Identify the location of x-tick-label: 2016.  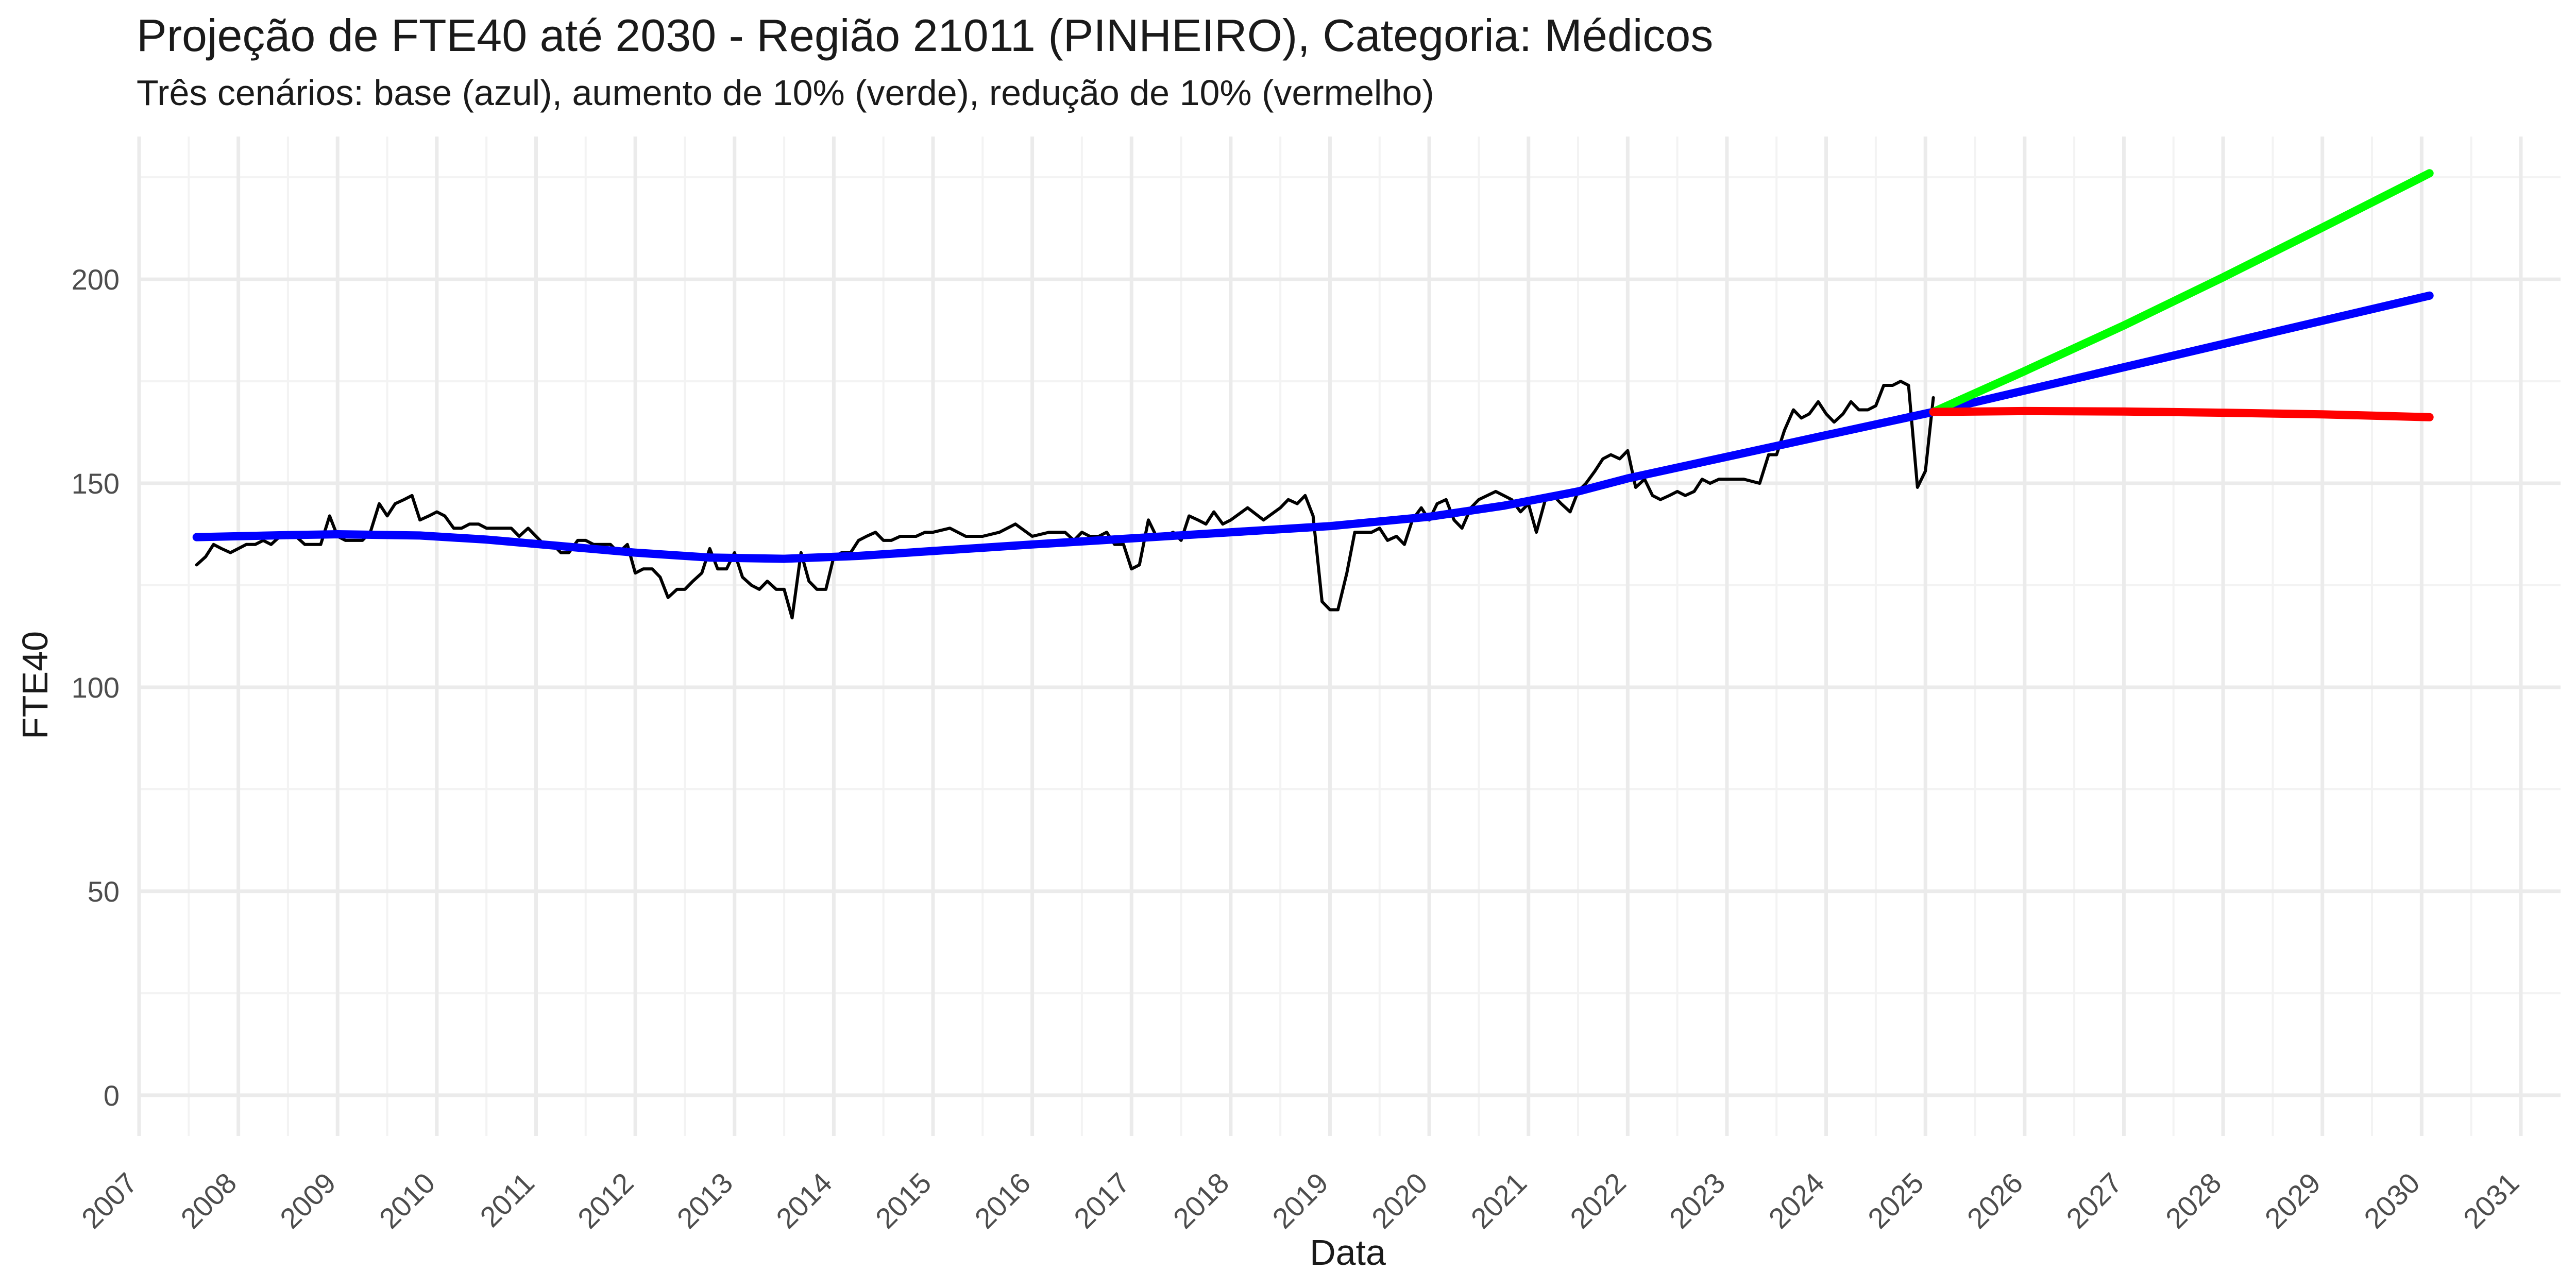
(1003, 1200).